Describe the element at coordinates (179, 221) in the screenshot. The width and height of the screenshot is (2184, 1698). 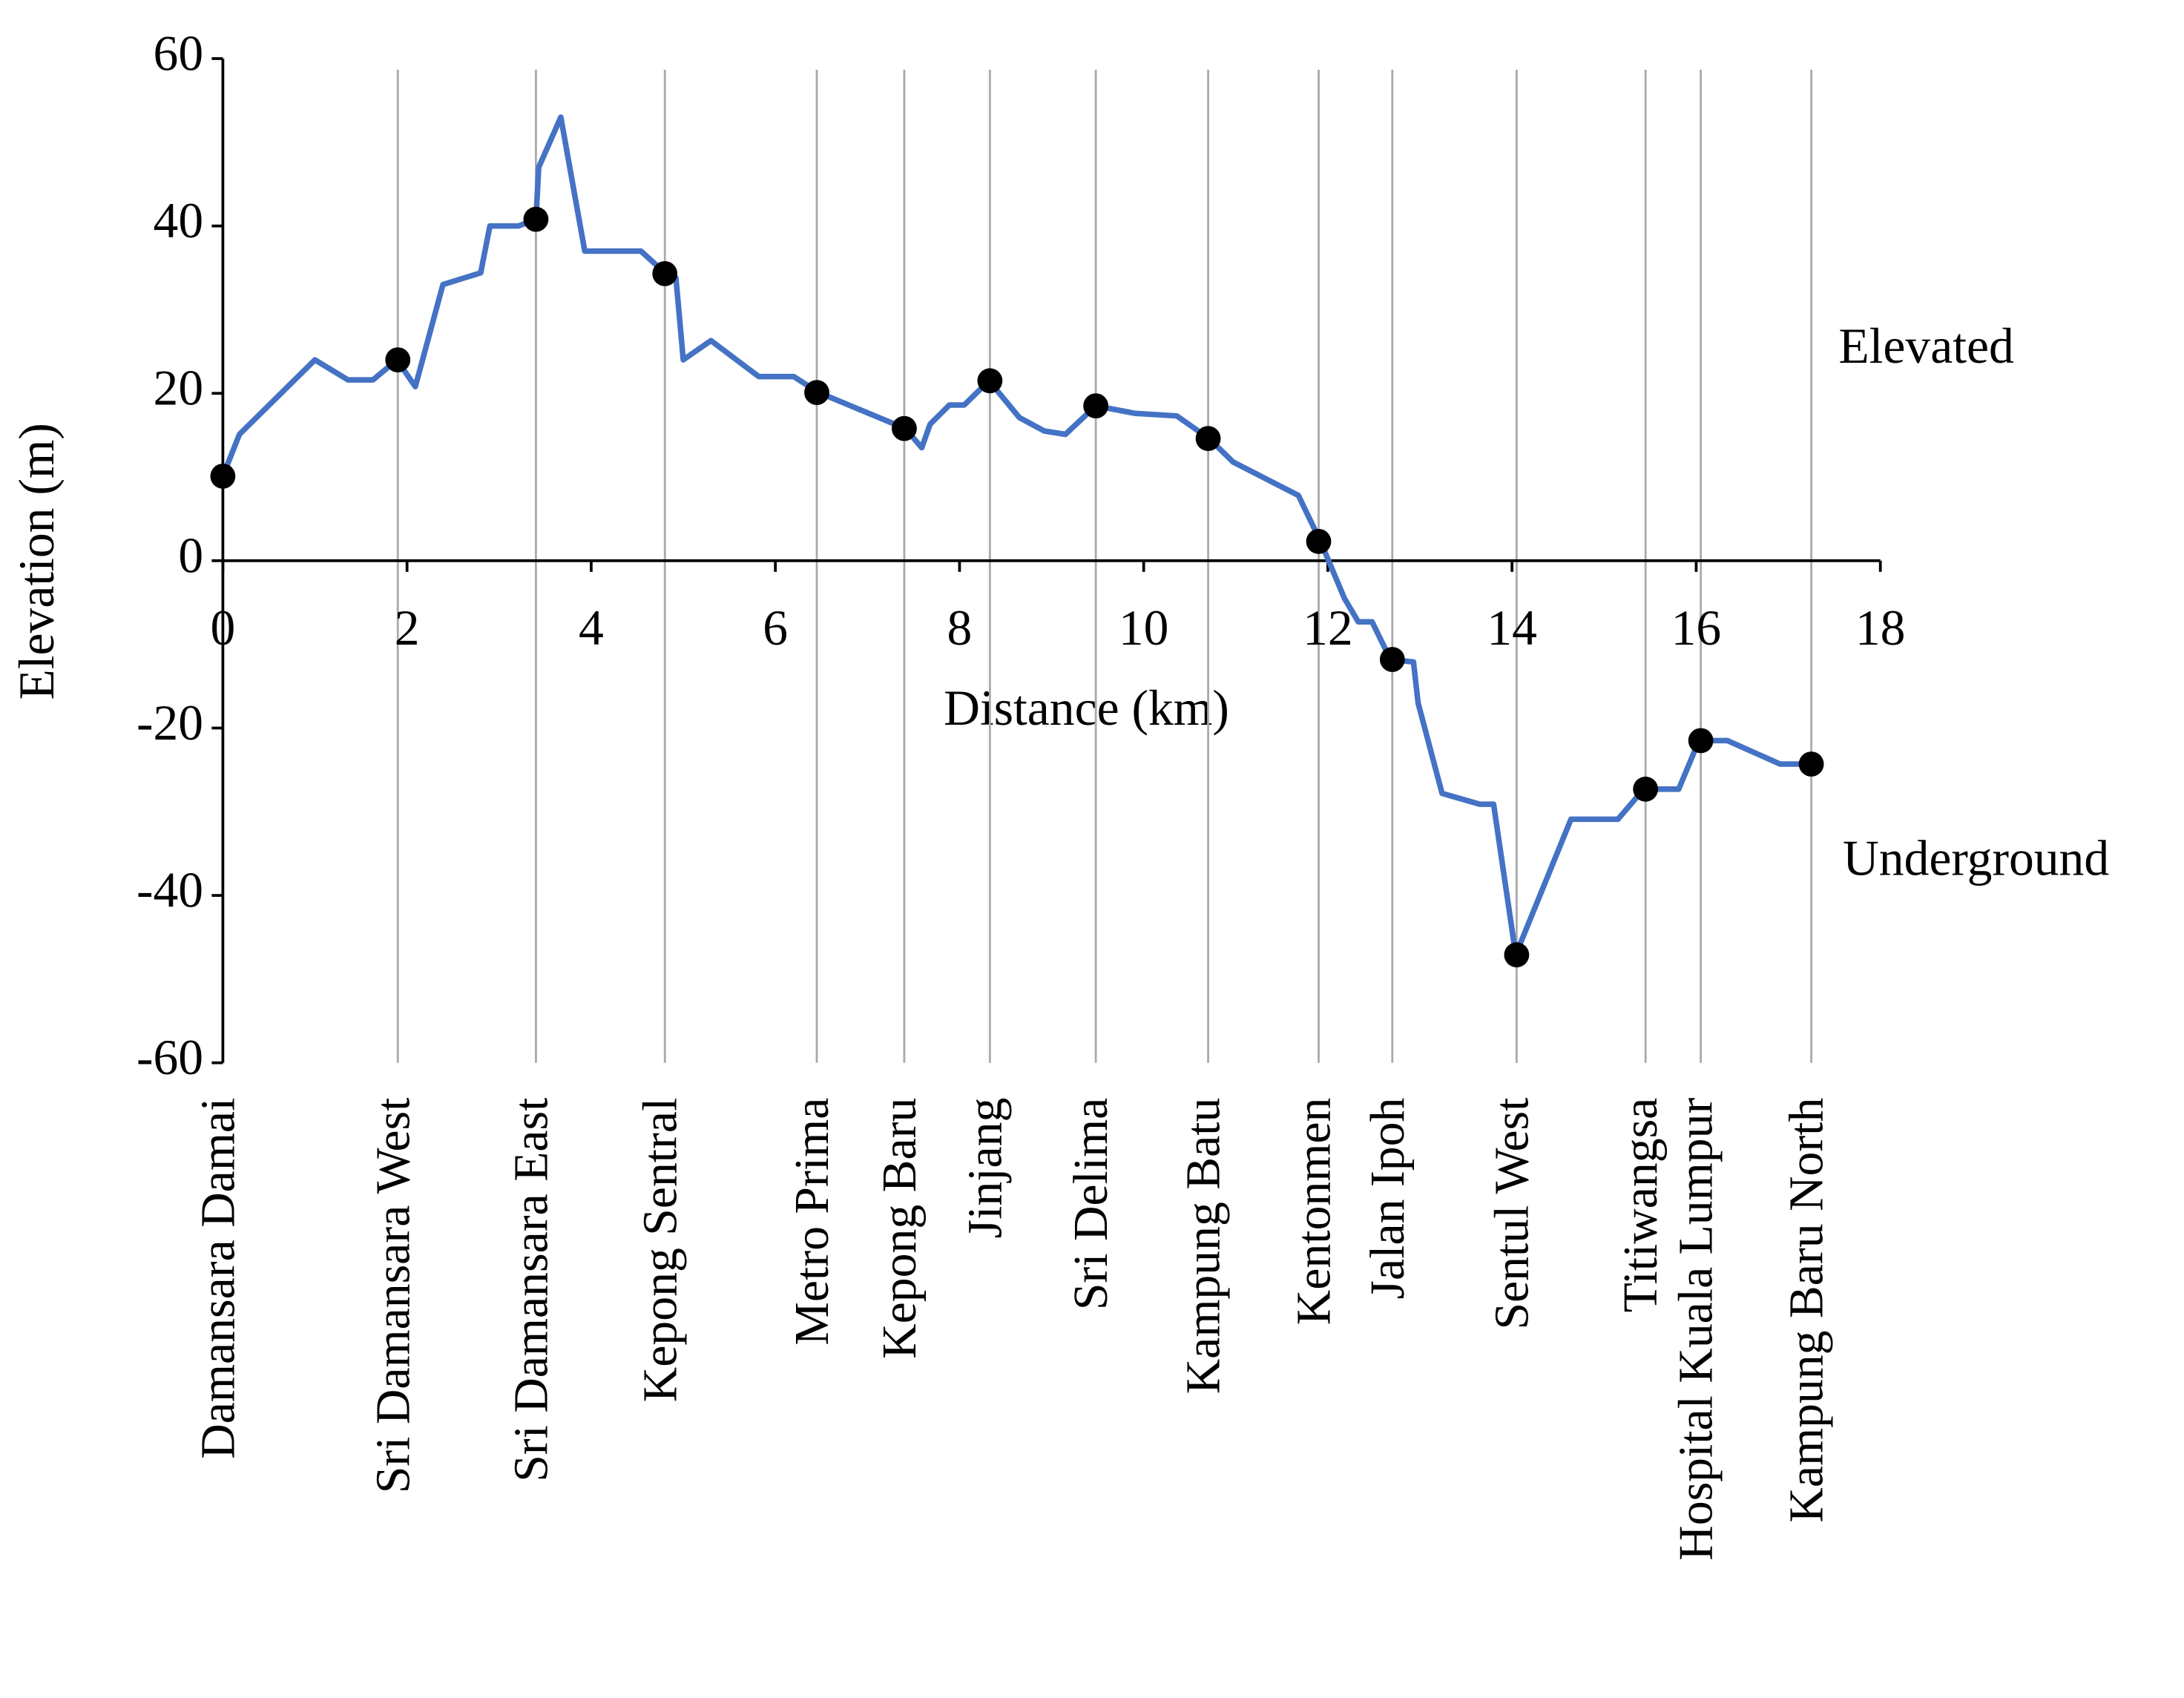
I see `y-tick-label: 40` at that location.